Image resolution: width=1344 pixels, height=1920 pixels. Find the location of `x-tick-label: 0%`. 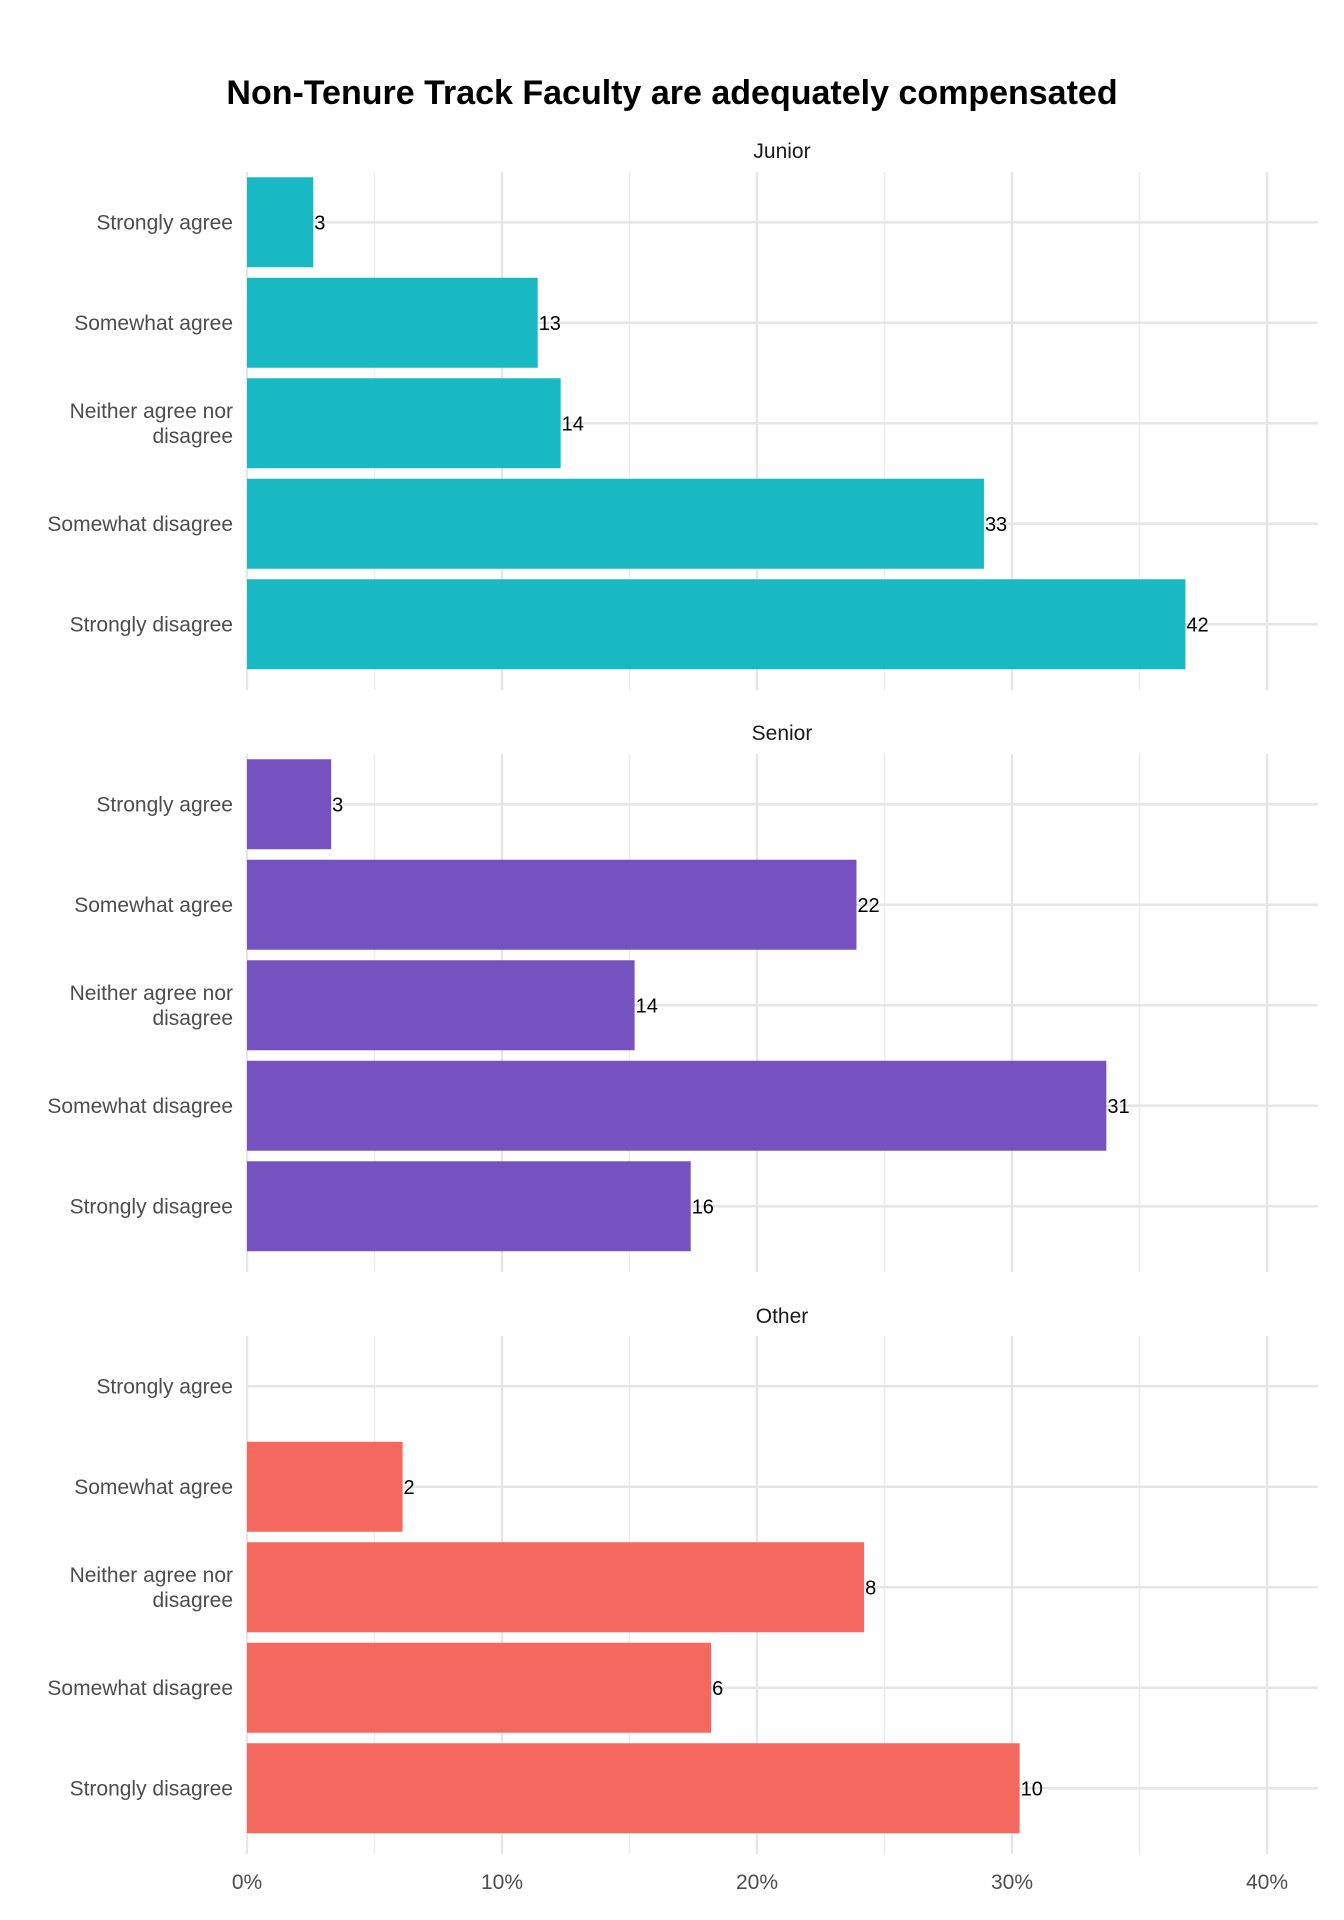

x-tick-label: 0% is located at coordinates (247, 1882).